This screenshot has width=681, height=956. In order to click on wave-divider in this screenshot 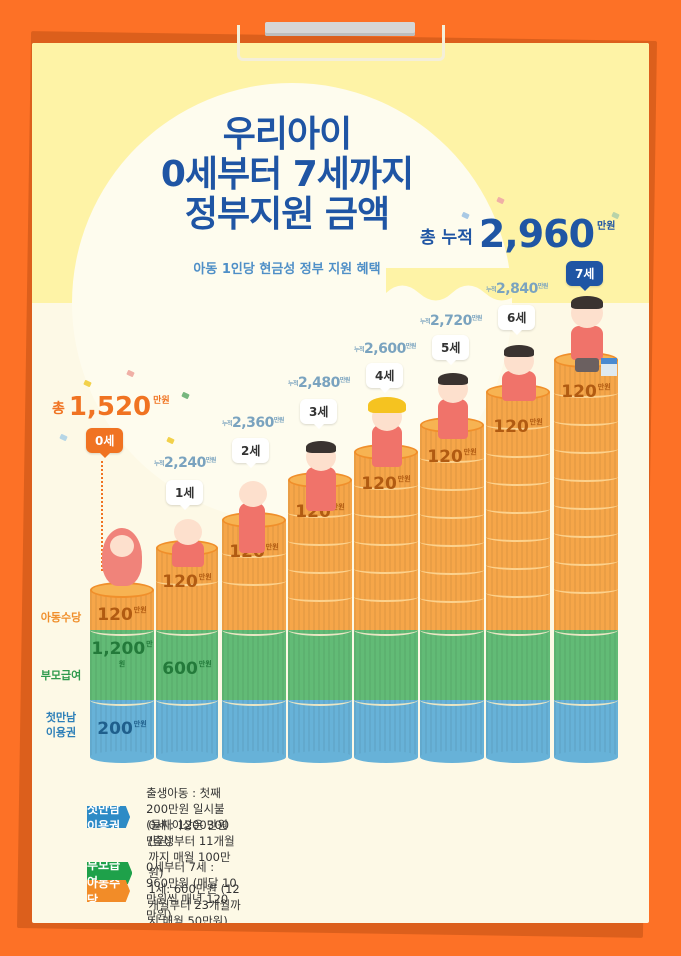, I will do `click(340, 284)`.